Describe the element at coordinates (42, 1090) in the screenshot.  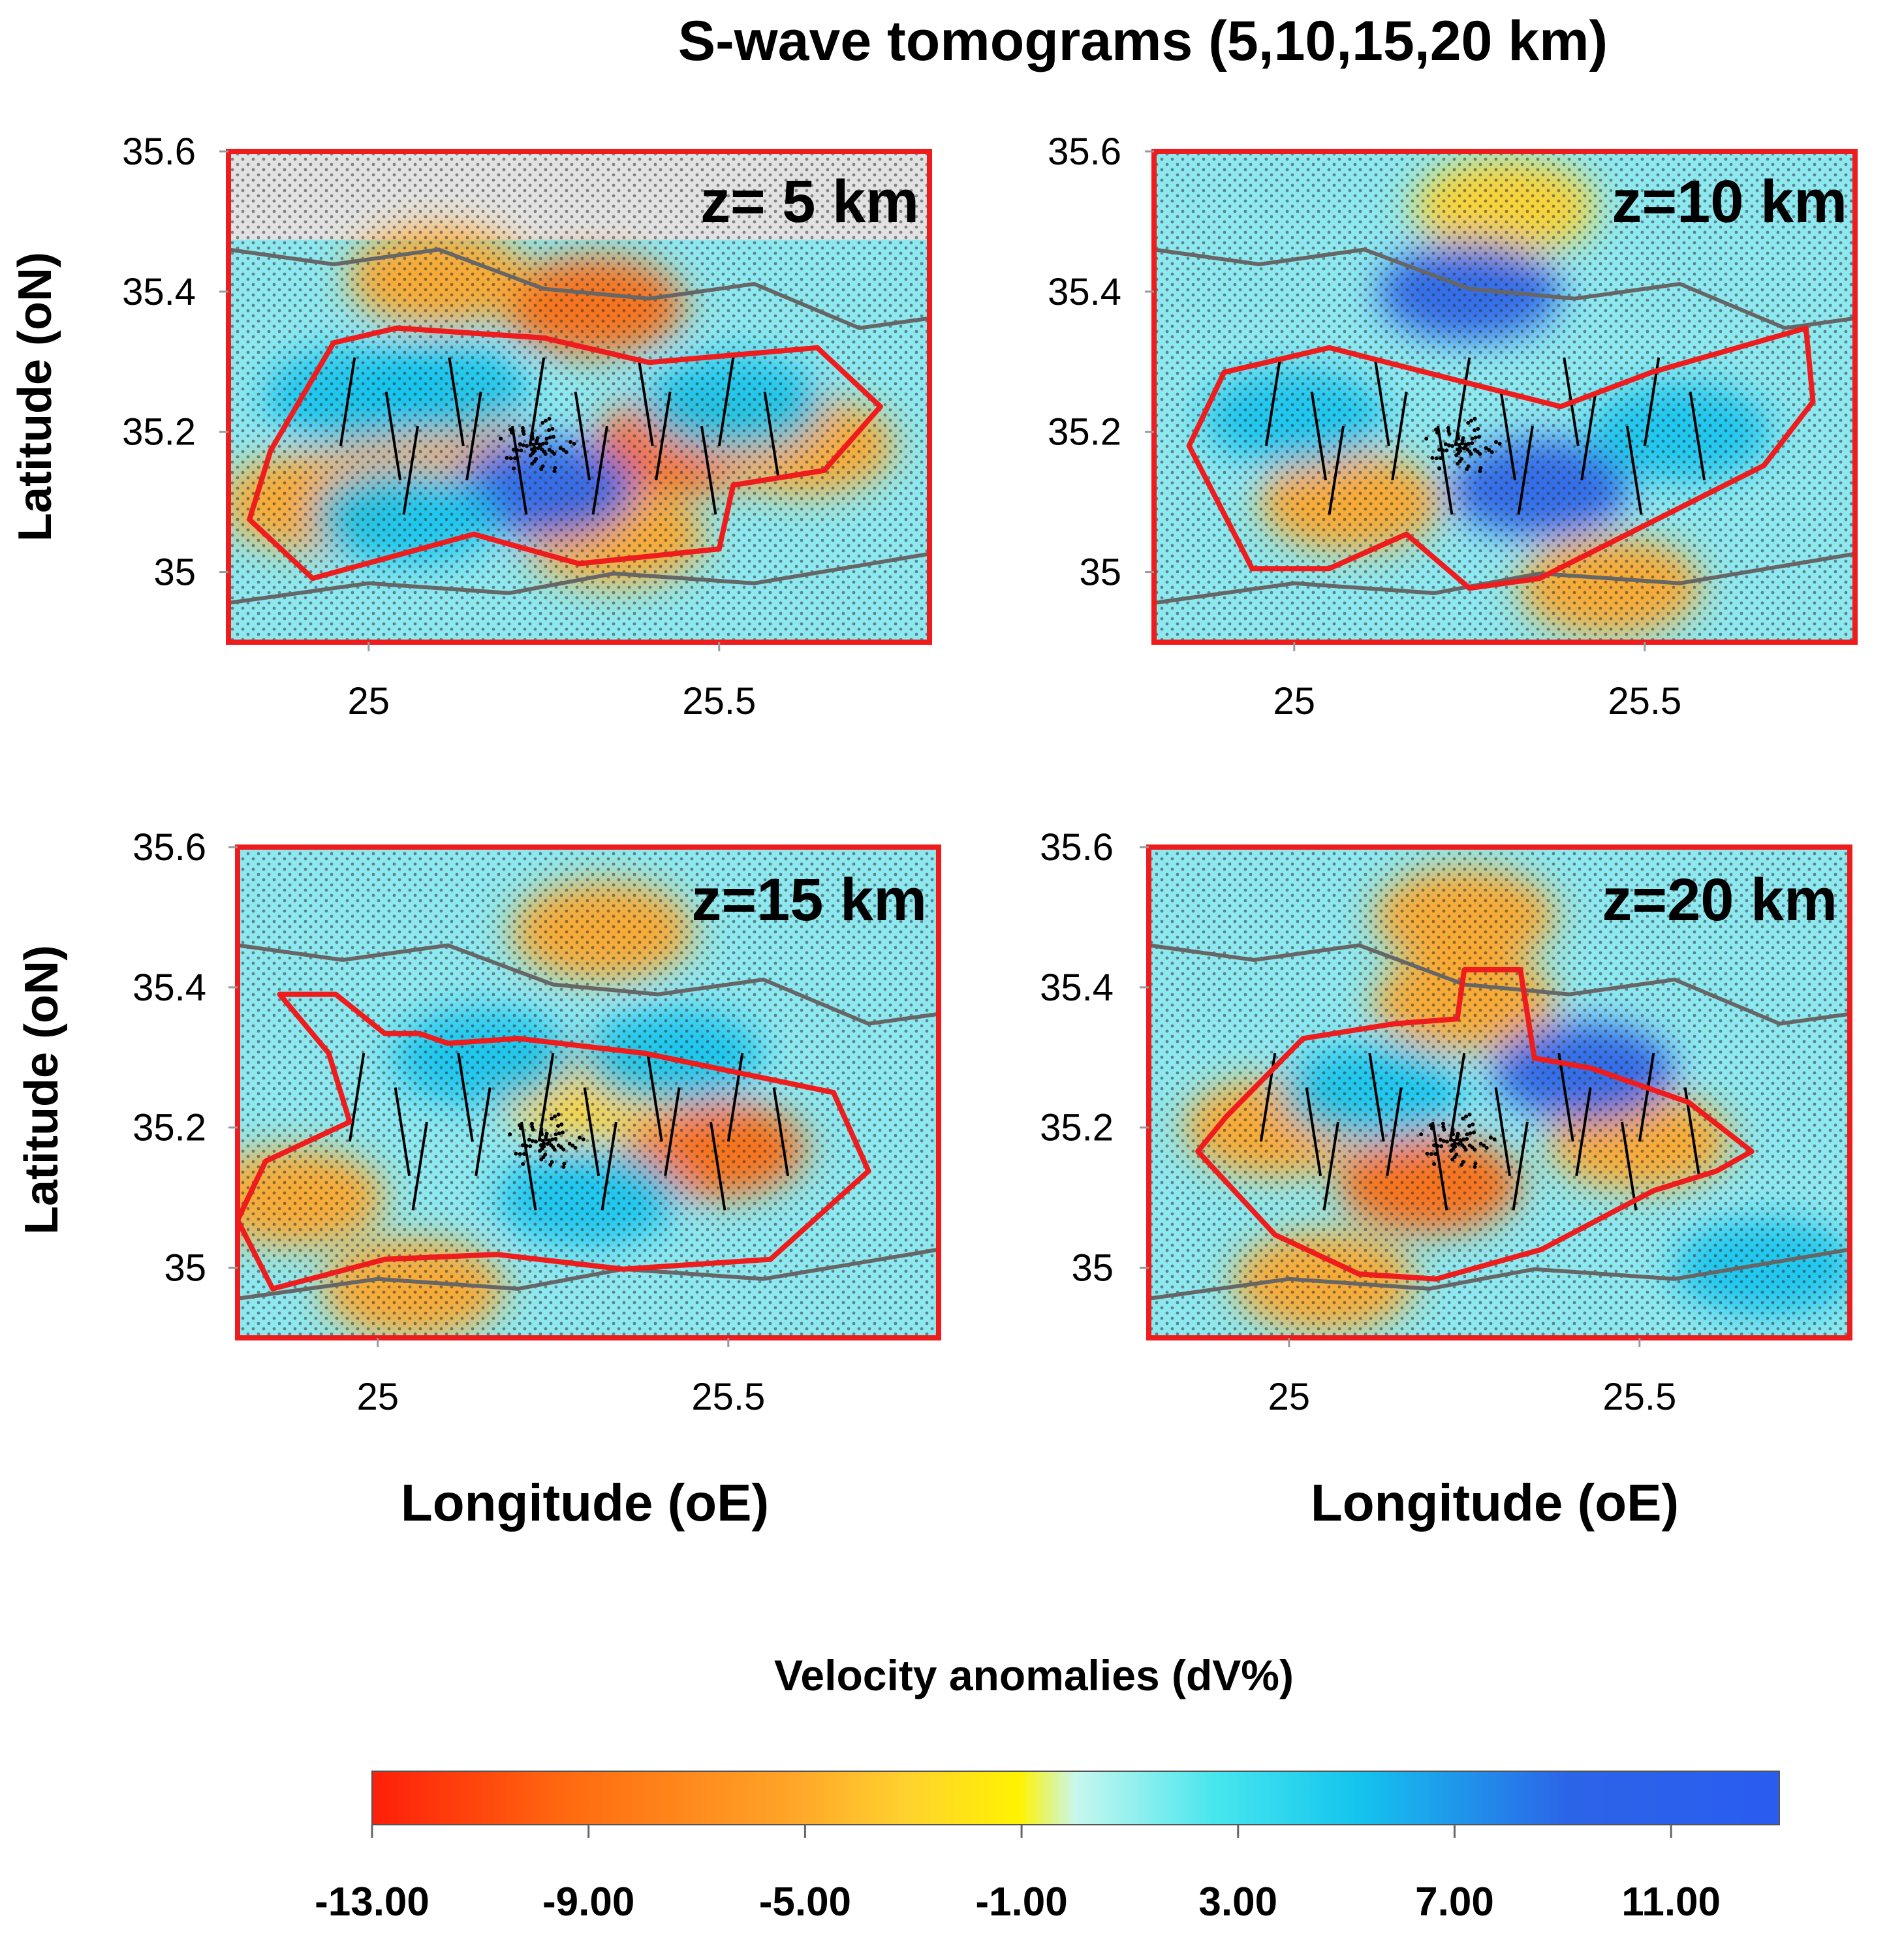
I see `y-axis-label: Latitude (oN)` at that location.